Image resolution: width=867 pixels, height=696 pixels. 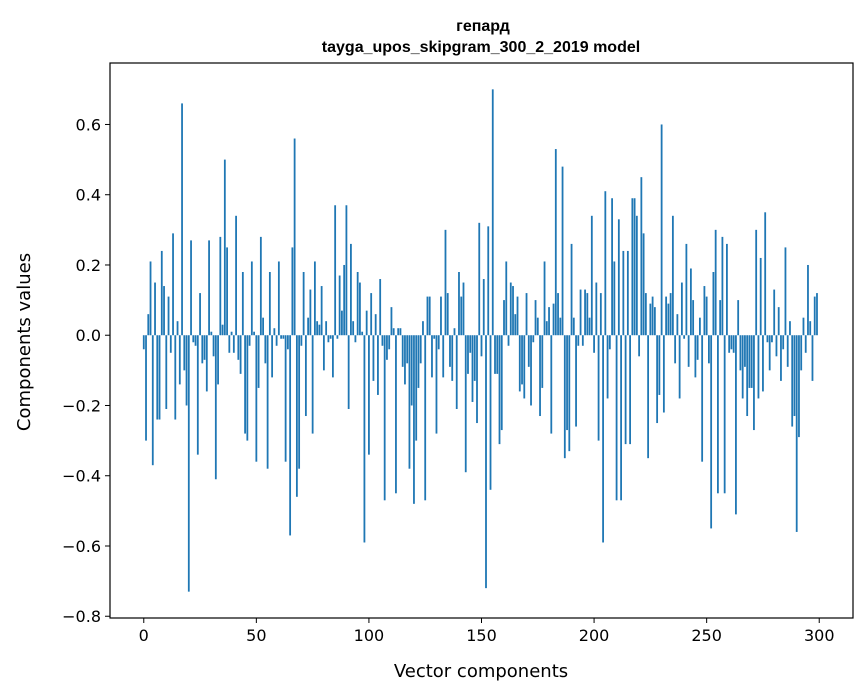 What do you see at coordinates (88, 195) in the screenshot?
I see `y-tick-label: 0.4` at bounding box center [88, 195].